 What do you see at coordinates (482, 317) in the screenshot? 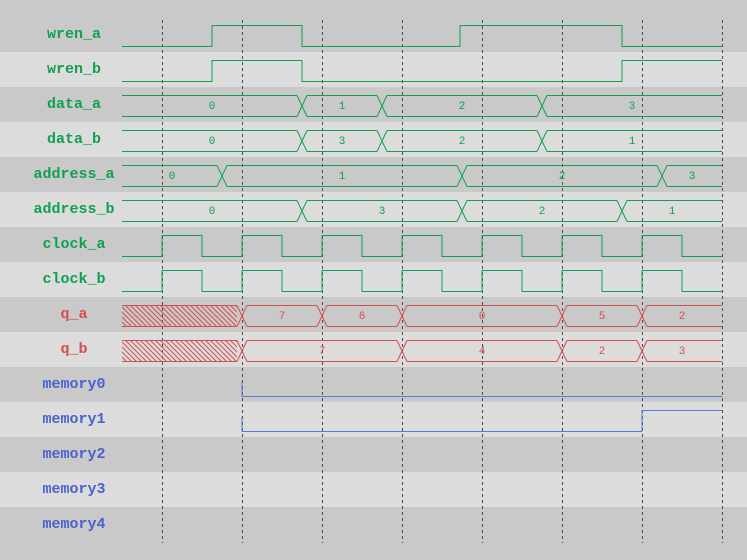
I see `bus-value-q_a-3: 0` at bounding box center [482, 317].